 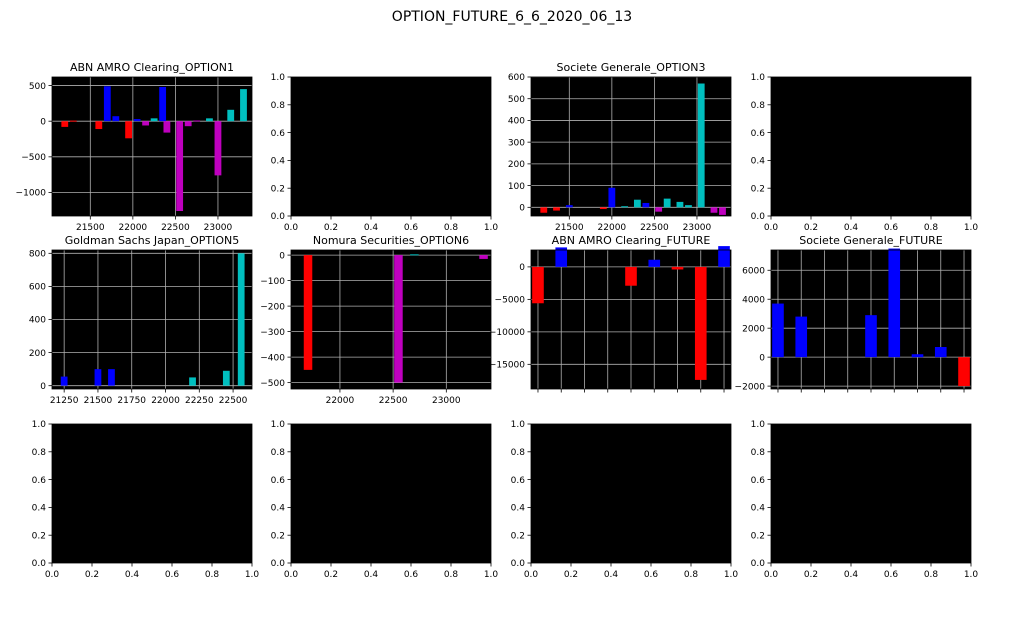 I want to click on y-tick-label: −15000, so click(x=507, y=366).